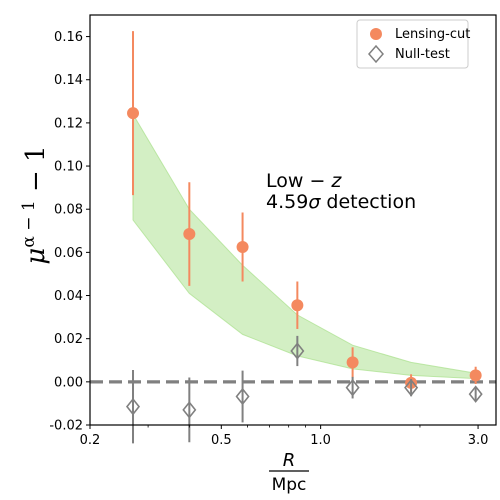  What do you see at coordinates (422, 54) in the screenshot?
I see `legend-label-null-test: Null-test` at bounding box center [422, 54].